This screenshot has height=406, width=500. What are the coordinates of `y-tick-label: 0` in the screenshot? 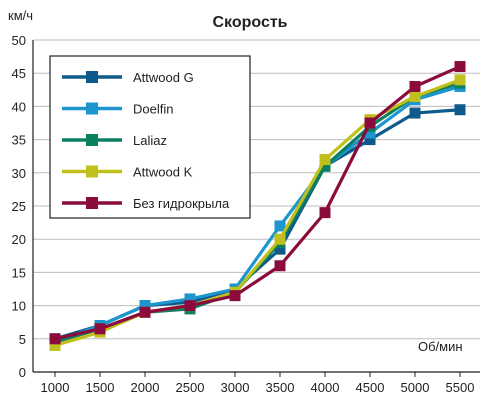 It's located at (22, 372).